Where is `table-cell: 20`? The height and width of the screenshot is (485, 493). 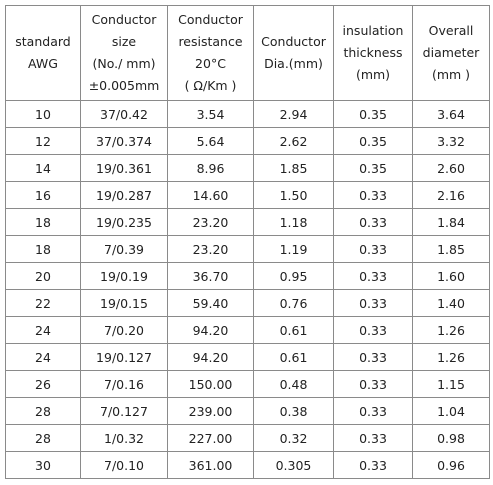
table-cell: 20 is located at coordinates (43, 276).